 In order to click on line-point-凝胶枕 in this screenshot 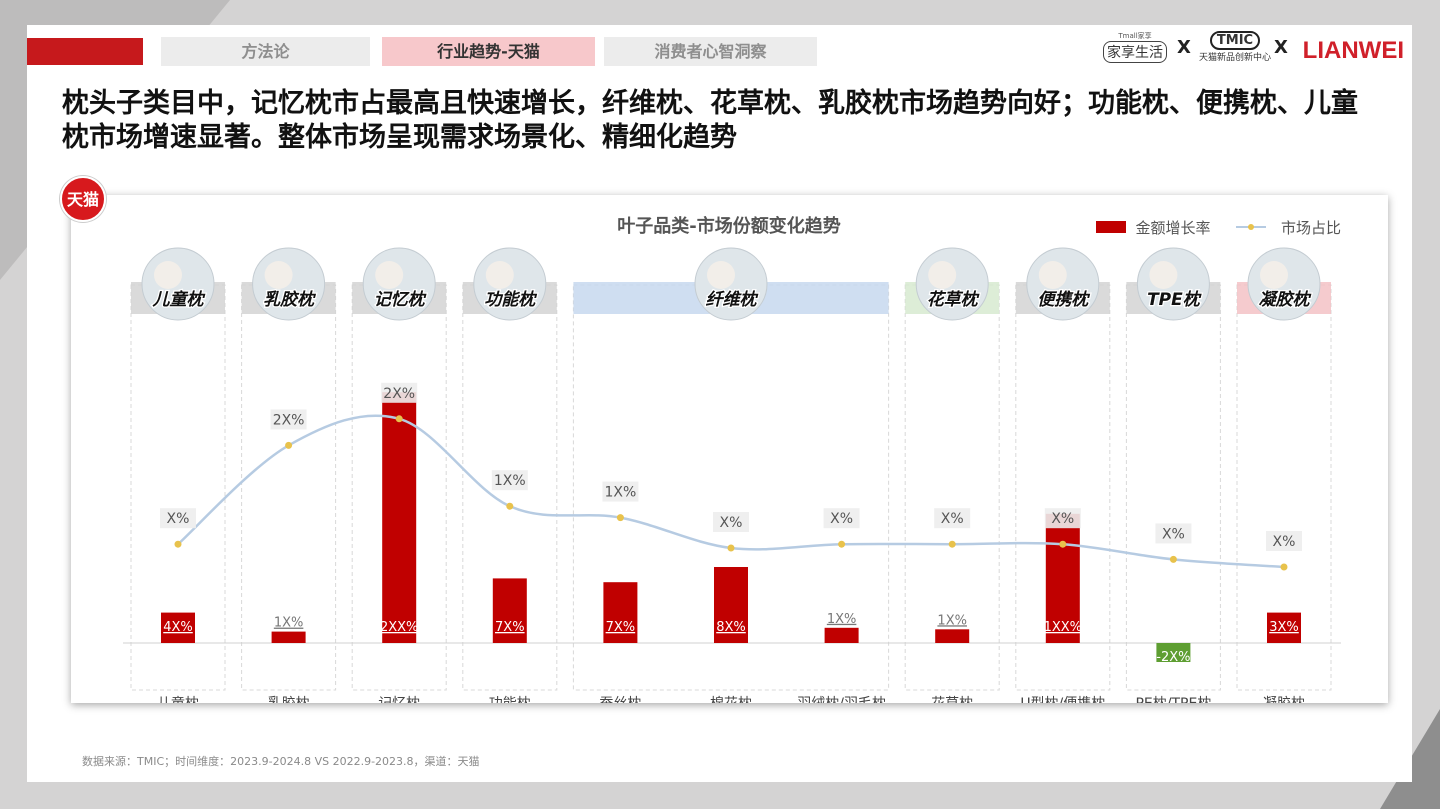, I will do `click(1284, 567)`.